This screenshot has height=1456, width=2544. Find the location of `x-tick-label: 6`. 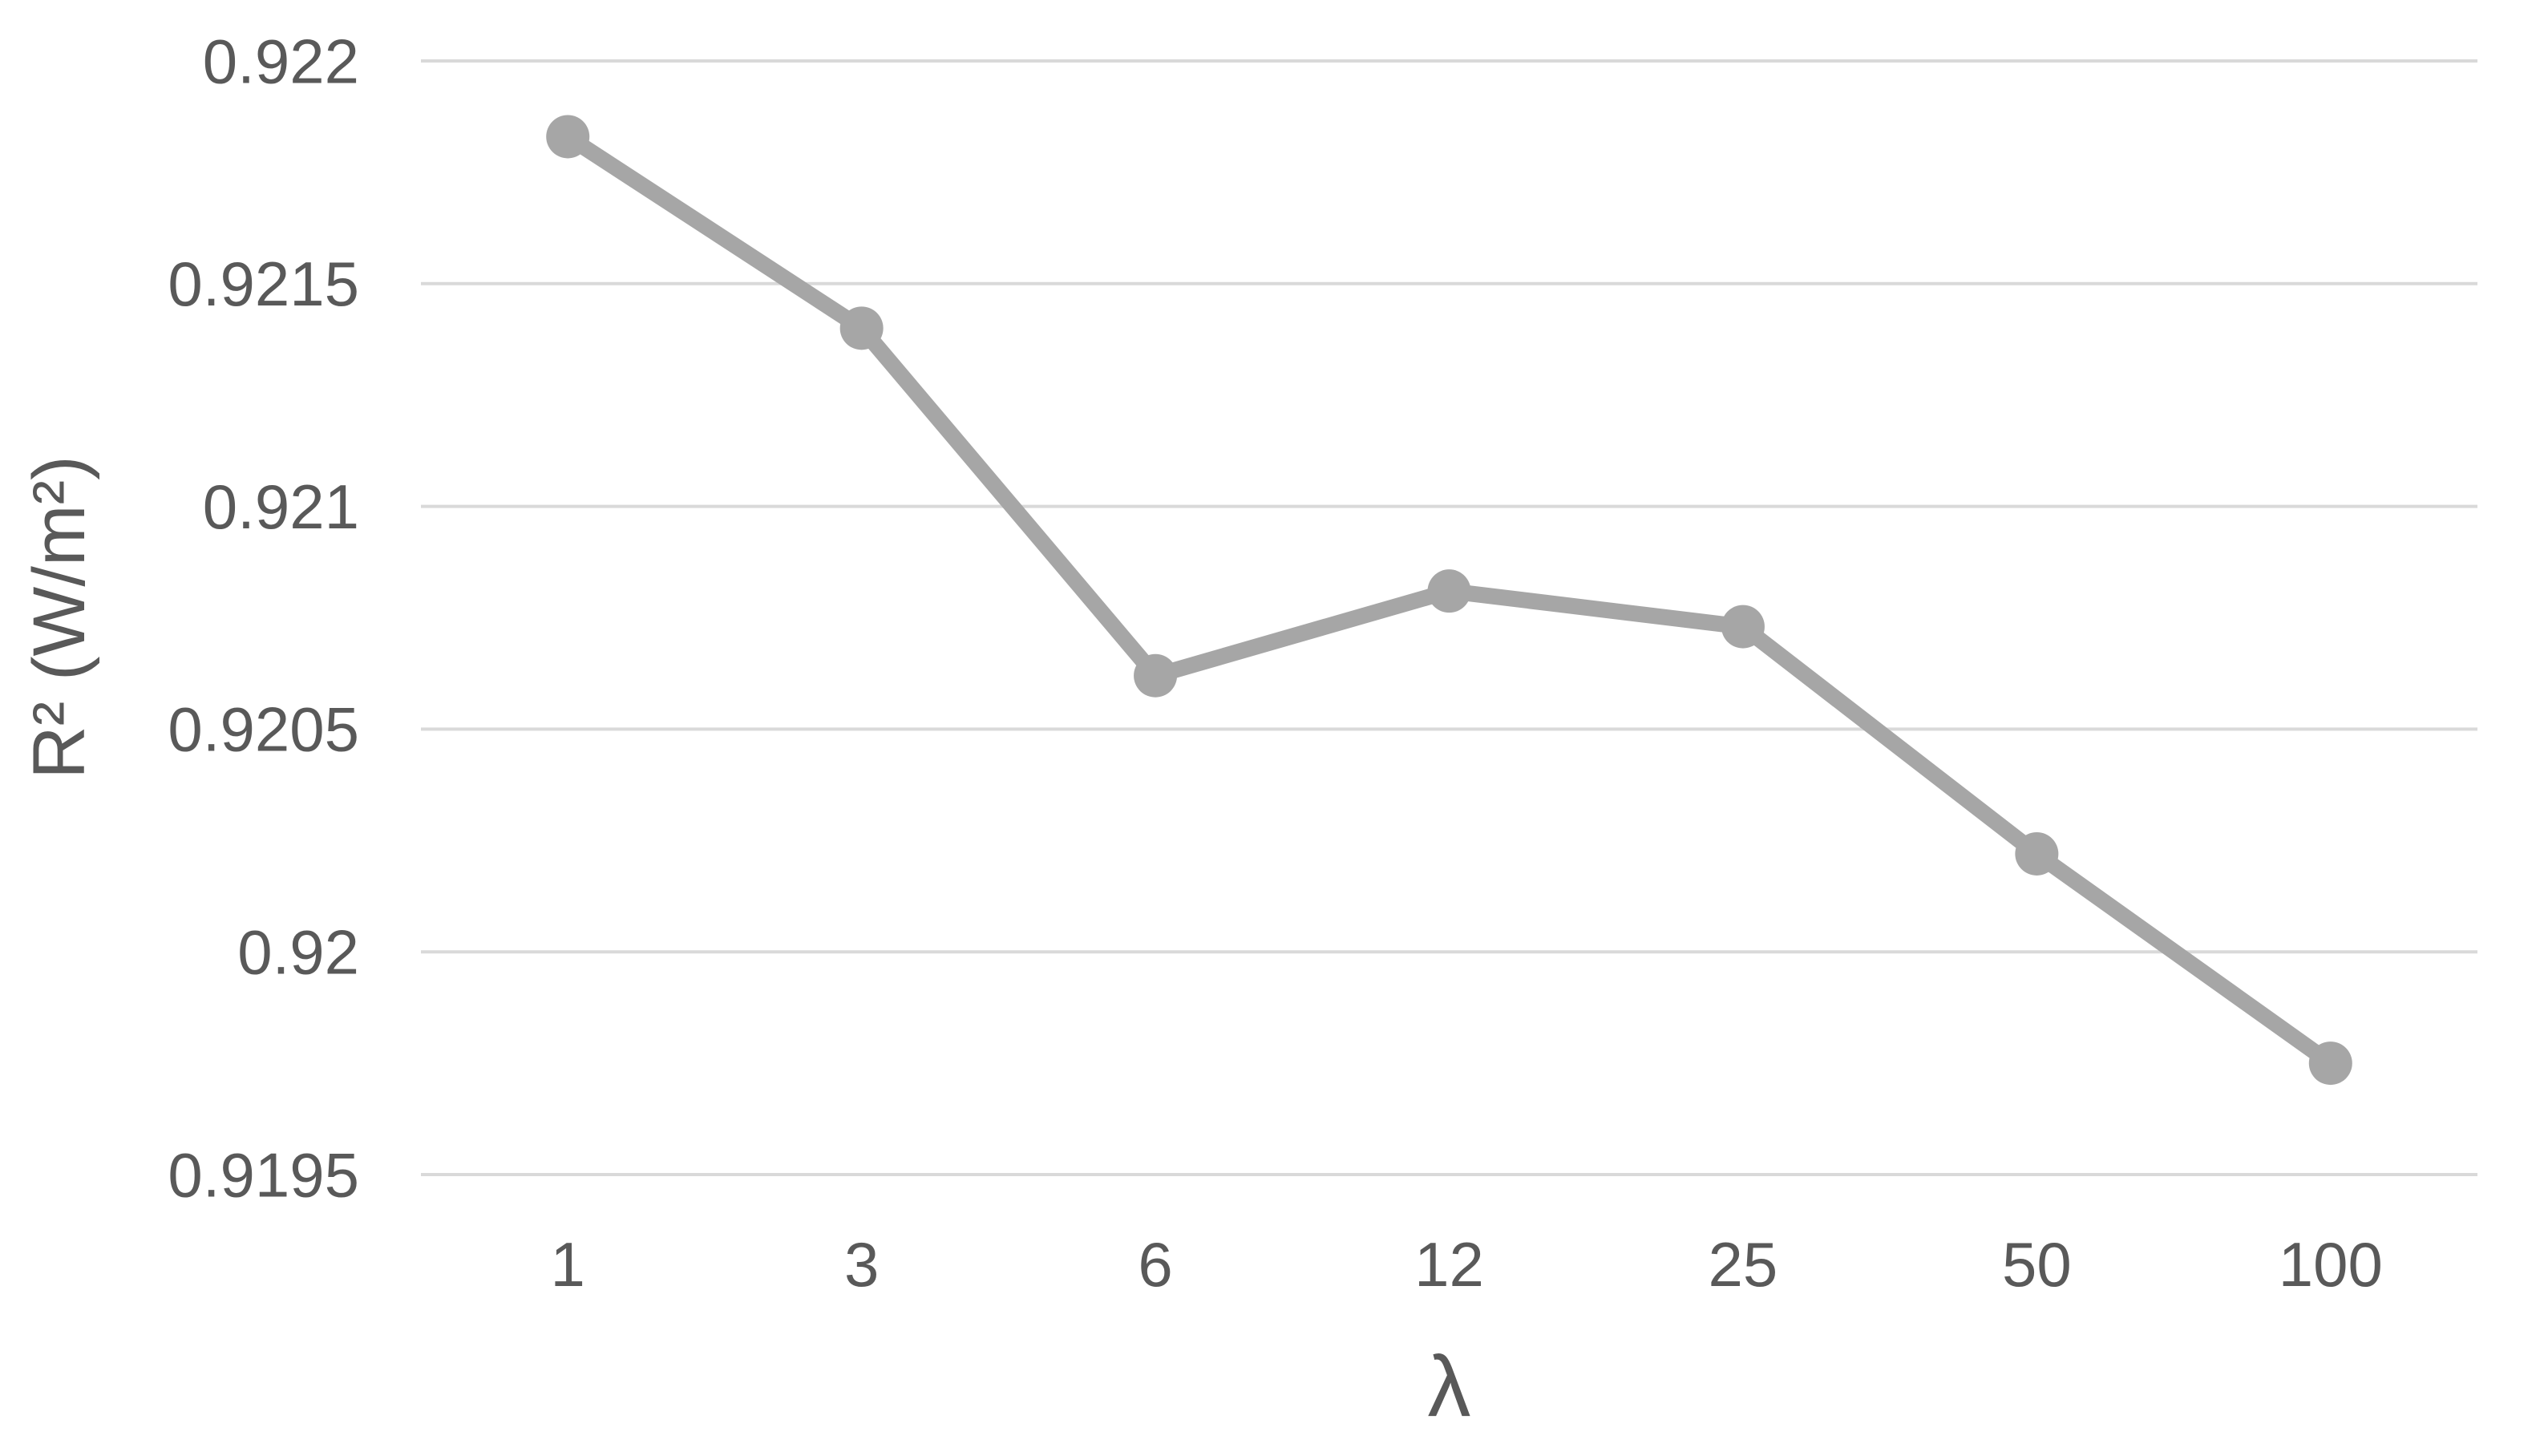

x-tick-label: 6 is located at coordinates (1155, 1264).